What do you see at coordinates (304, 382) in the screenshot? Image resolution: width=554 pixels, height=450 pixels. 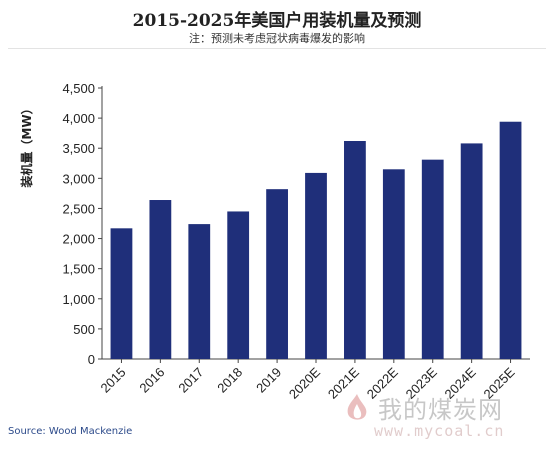 I see `x-tick-label: 2020E` at bounding box center [304, 382].